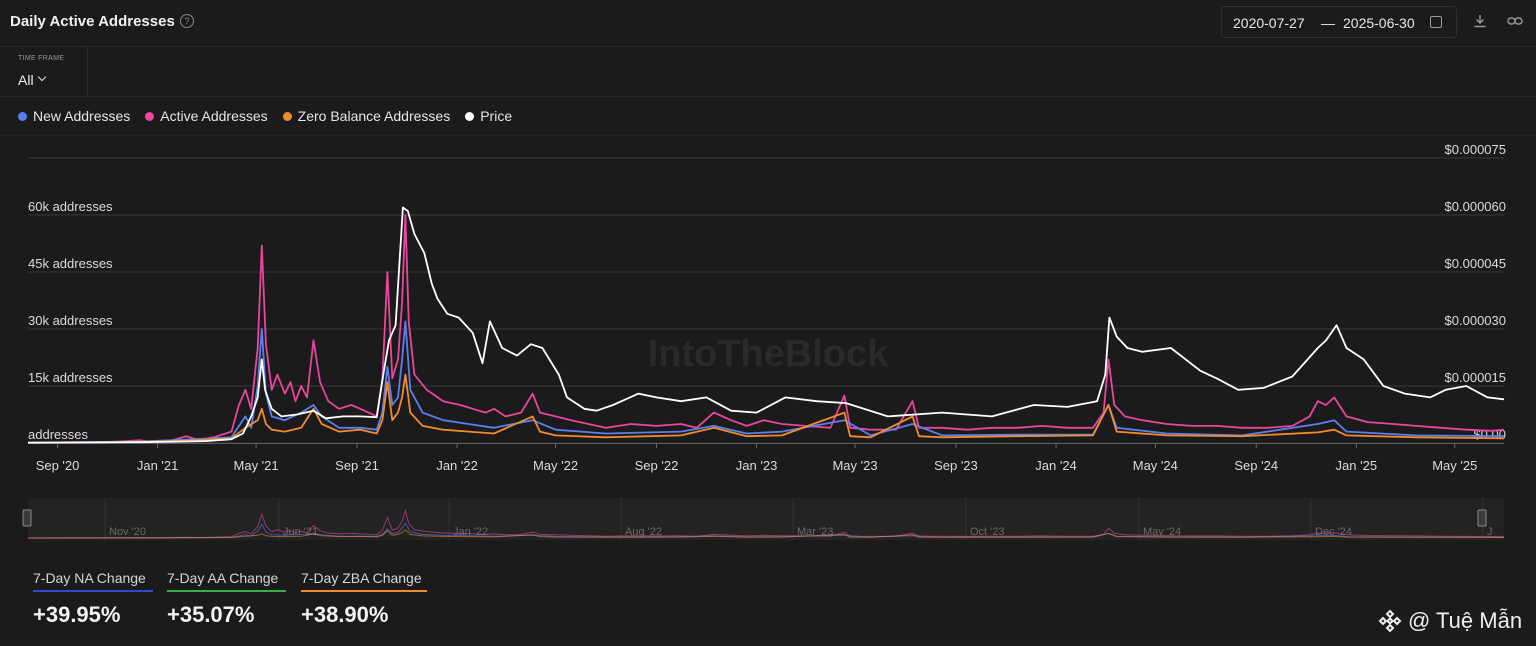 The width and height of the screenshot is (1536, 646). I want to click on page-title: Daily Active Addresses, so click(92, 21).